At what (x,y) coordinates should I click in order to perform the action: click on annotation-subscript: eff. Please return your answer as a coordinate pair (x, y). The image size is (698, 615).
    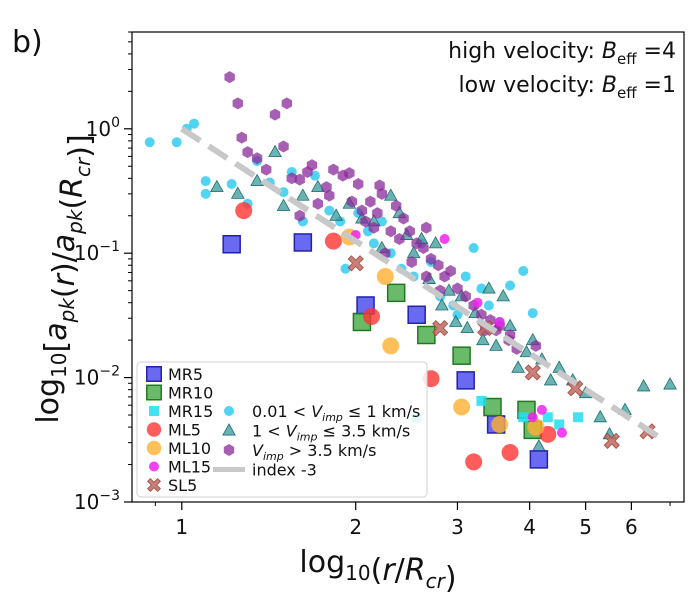
    Looking at the image, I should click on (627, 93).